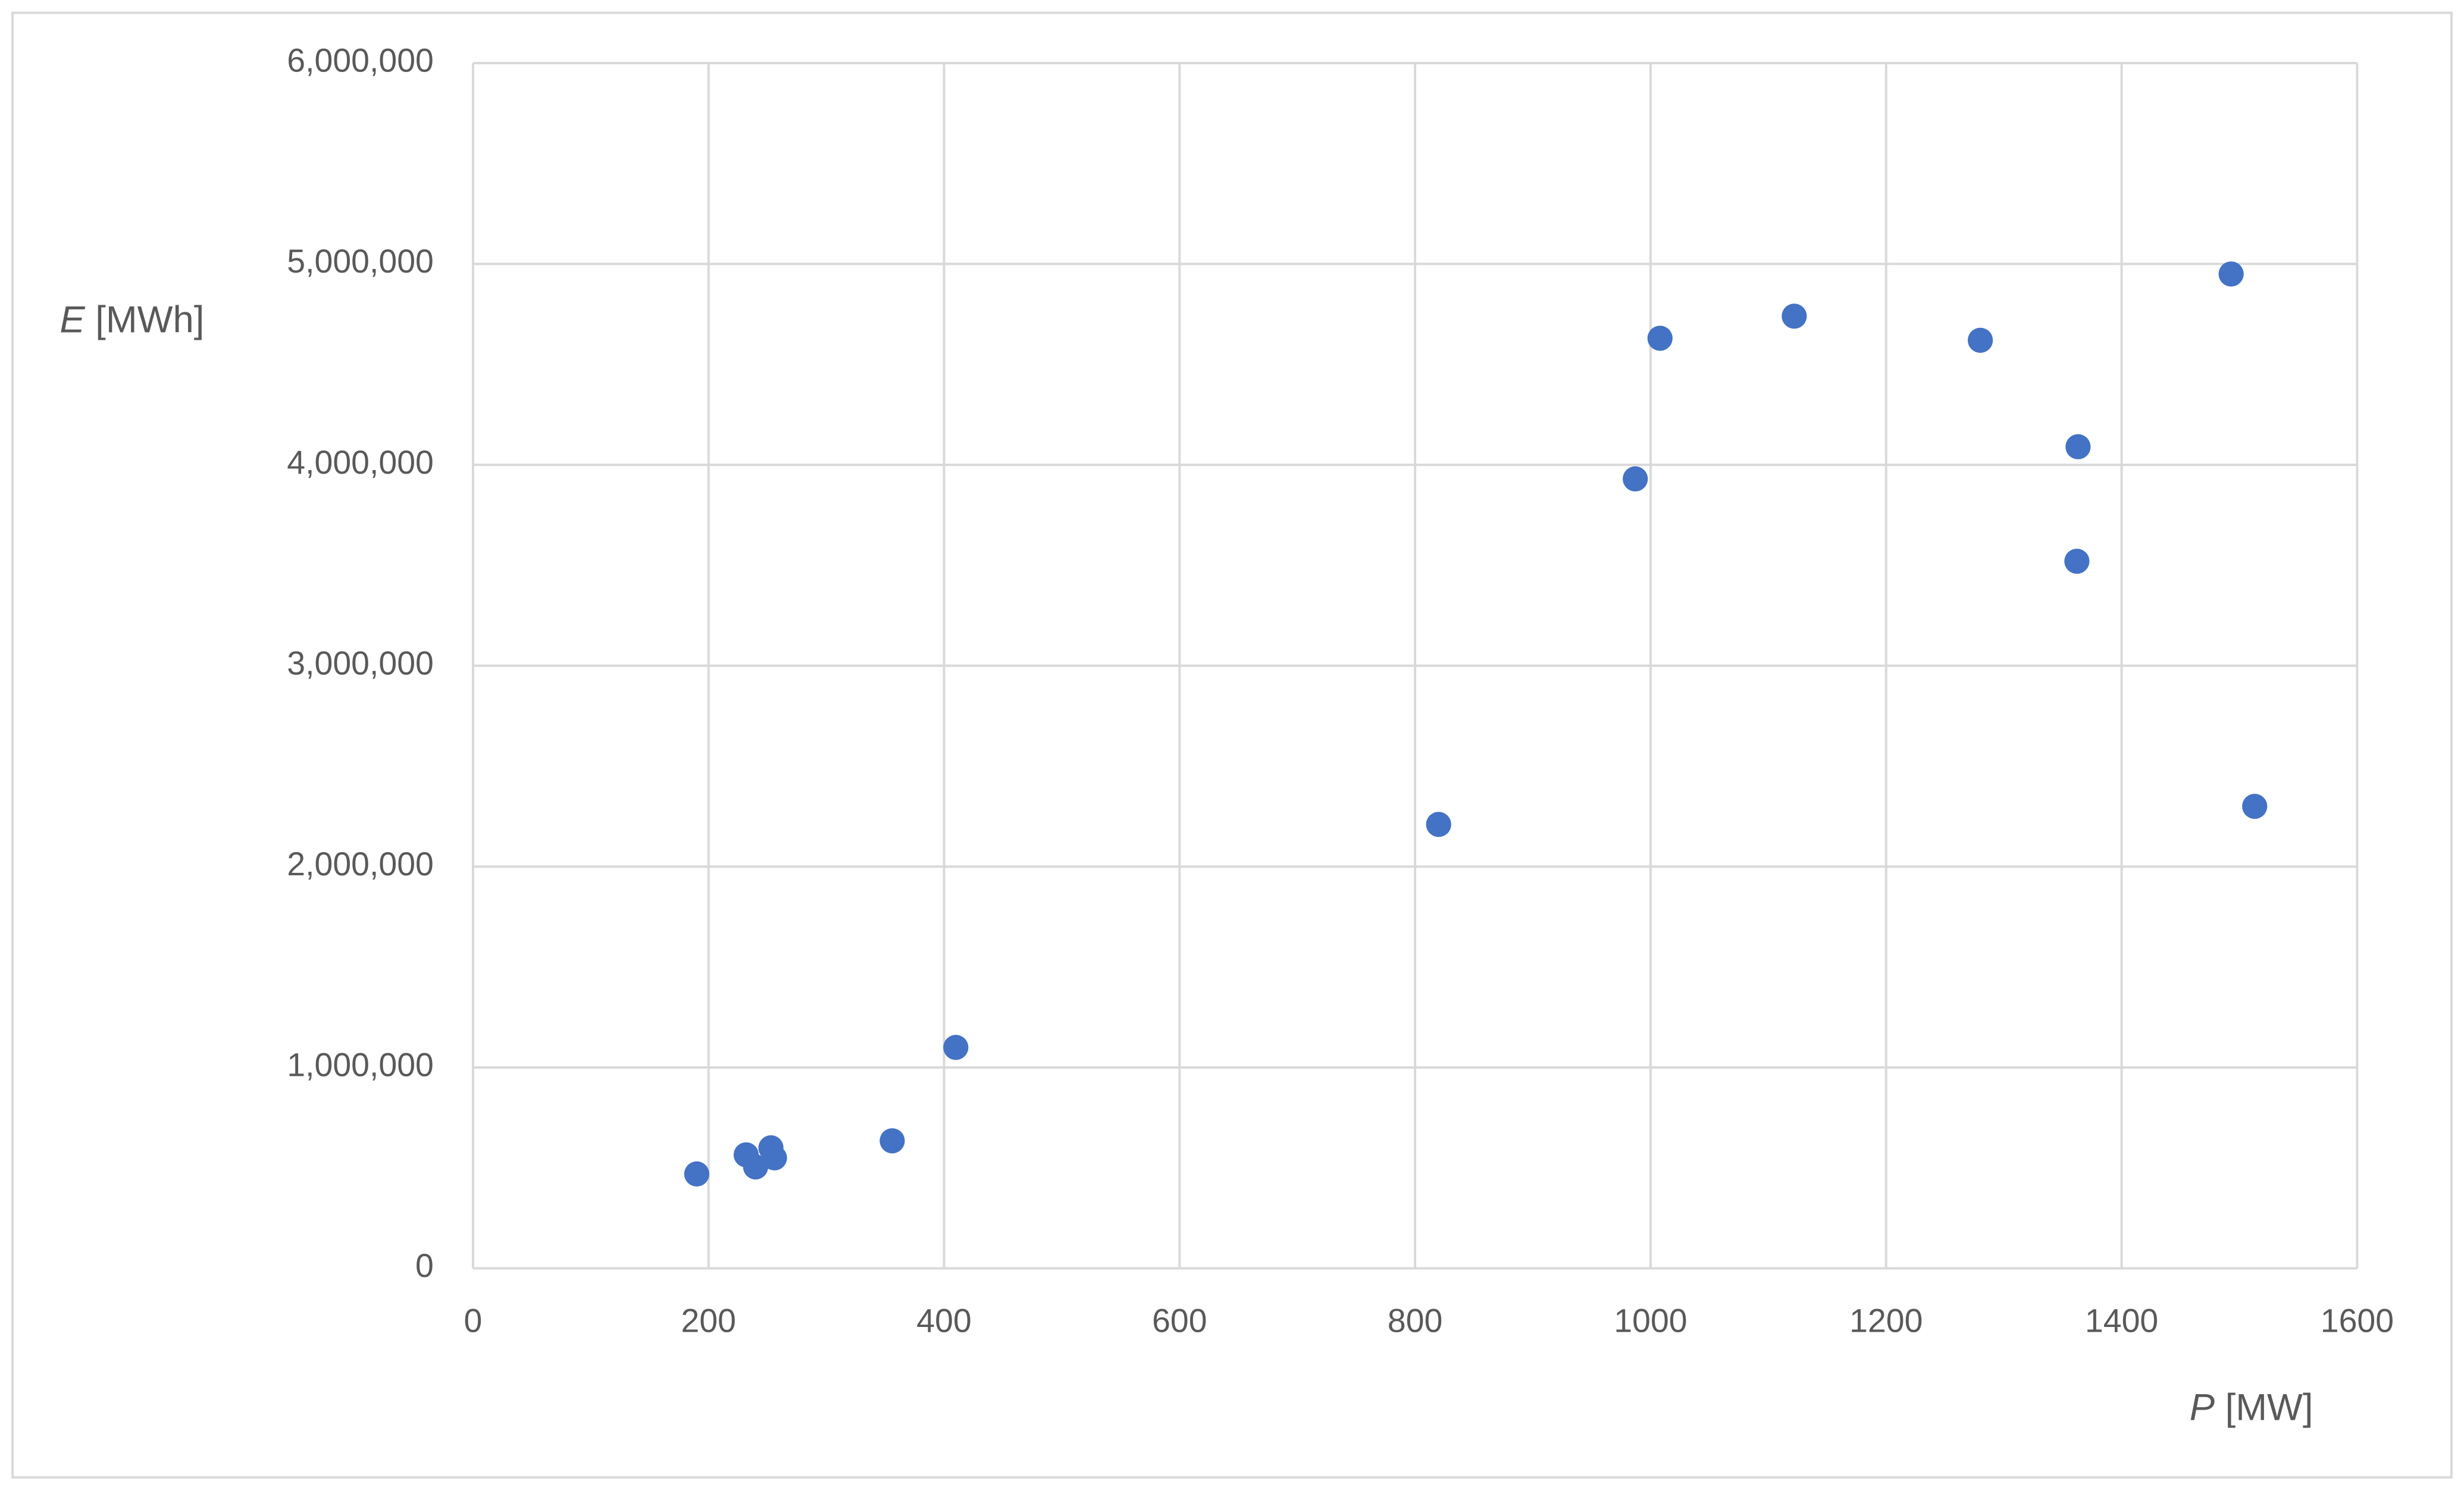  I want to click on x-tick-label: 200, so click(708, 1321).